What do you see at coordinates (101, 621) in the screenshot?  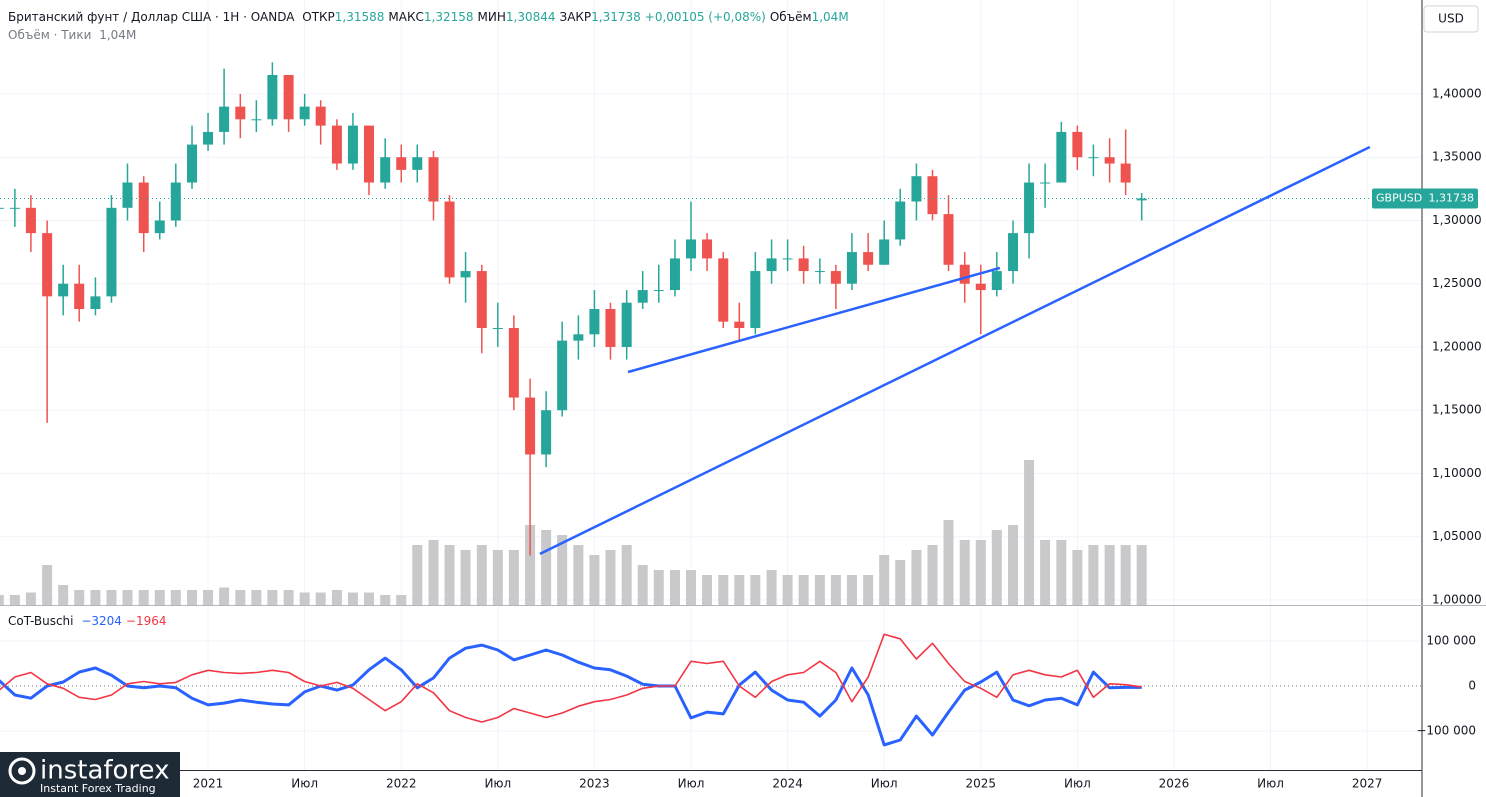 I see `indicator-value: −3204` at bounding box center [101, 621].